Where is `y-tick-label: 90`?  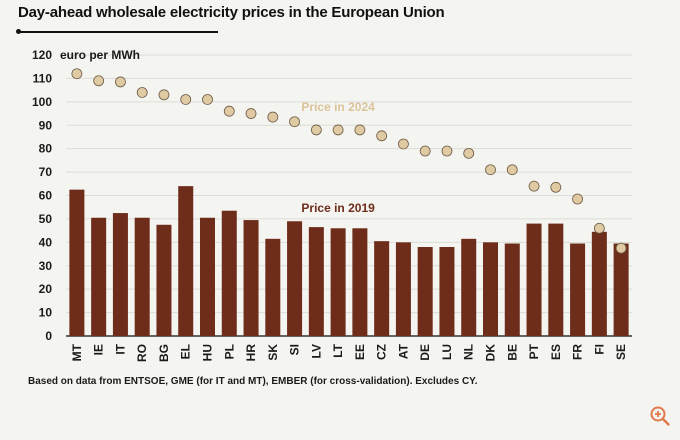
y-tick-label: 90 is located at coordinates (46, 125).